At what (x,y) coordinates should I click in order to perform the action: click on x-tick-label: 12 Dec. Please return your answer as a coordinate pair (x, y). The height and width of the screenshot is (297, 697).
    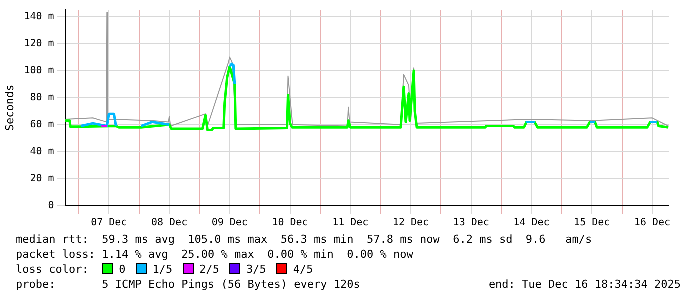
    Looking at the image, I should click on (411, 223).